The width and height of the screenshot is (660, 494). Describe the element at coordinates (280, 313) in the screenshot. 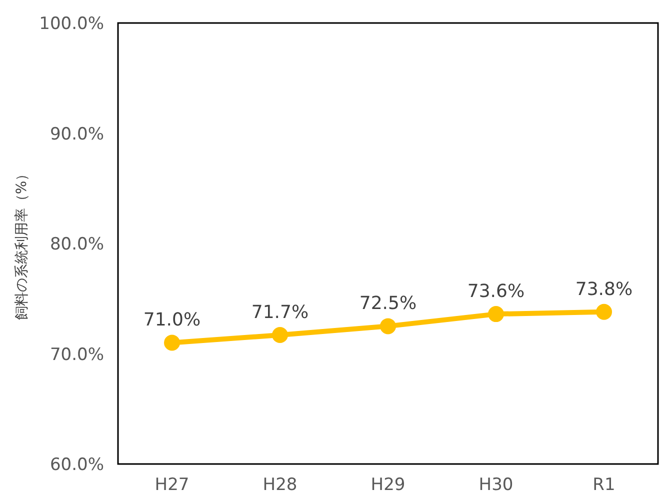

I see `data-label: 71.7%` at that location.